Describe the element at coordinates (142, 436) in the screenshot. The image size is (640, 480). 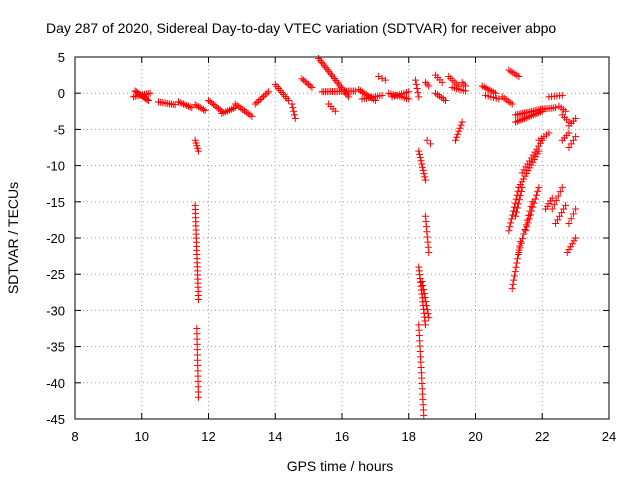
I see `x-tick-label: 10` at that location.